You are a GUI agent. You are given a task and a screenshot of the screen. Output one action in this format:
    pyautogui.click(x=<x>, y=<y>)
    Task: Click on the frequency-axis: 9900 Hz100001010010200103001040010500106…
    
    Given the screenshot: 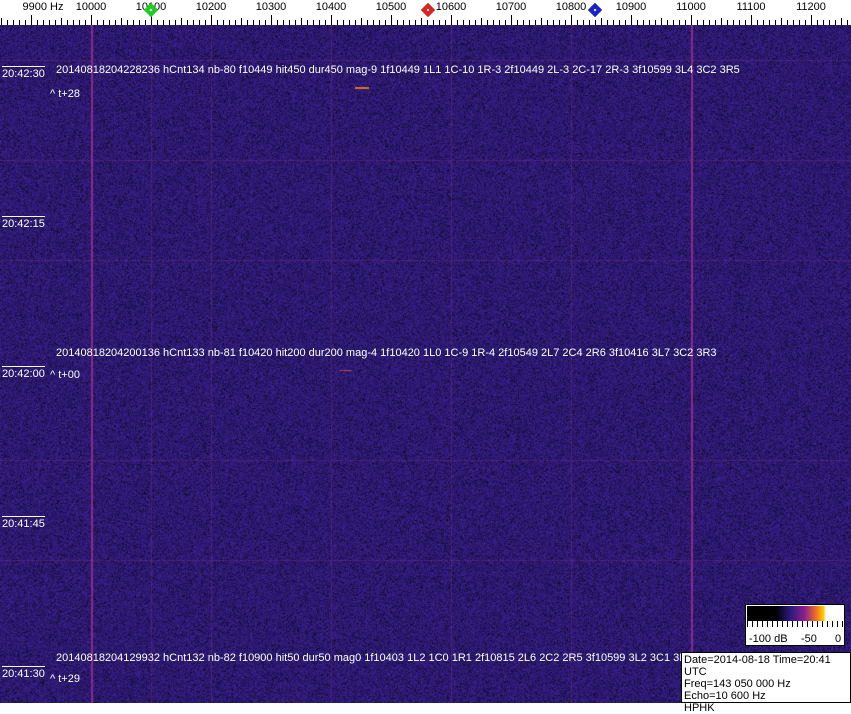 What is the action you would take?
    pyautogui.click(x=425, y=12)
    